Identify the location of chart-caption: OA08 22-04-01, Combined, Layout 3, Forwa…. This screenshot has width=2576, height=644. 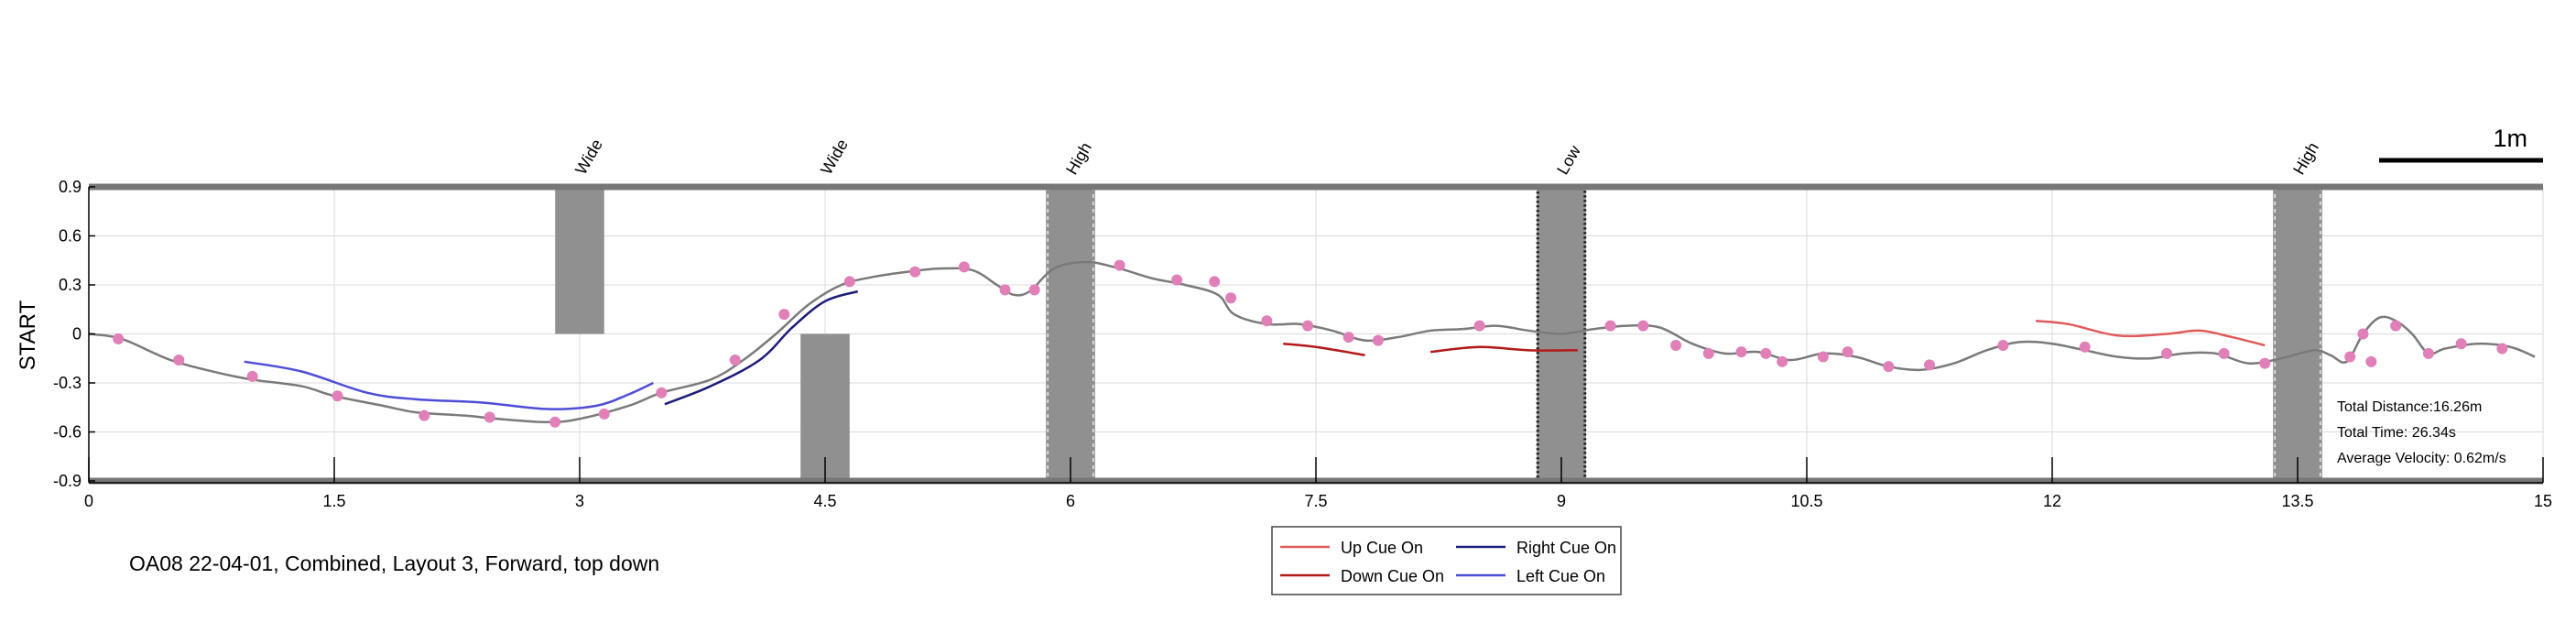
(394, 563).